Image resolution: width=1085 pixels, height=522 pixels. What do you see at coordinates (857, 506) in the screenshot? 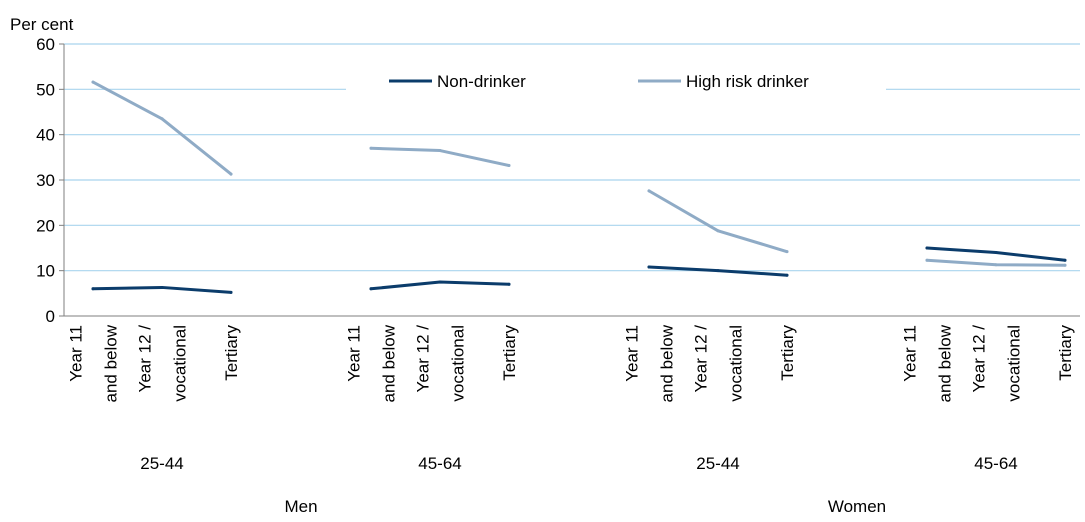
I see `sex-group-label: Women` at bounding box center [857, 506].